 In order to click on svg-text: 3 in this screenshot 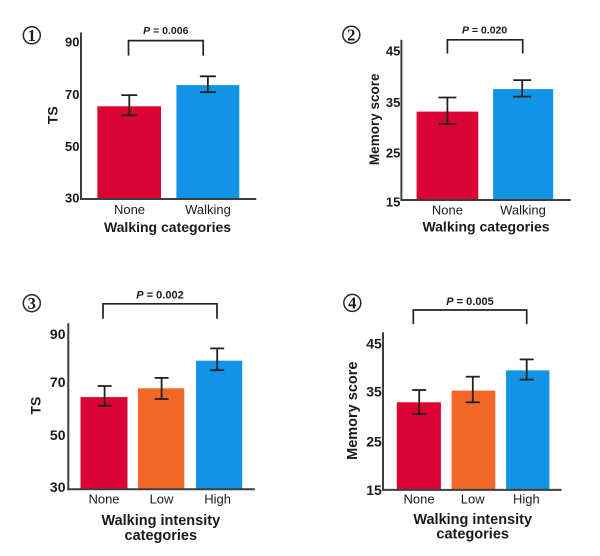, I will do `click(32, 303)`.